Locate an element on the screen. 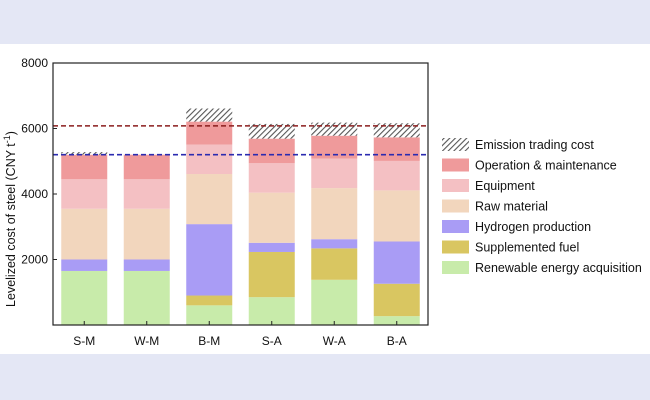  bar-segment-b-m-renewable-energy-acquisition is located at coordinates (209, 315).